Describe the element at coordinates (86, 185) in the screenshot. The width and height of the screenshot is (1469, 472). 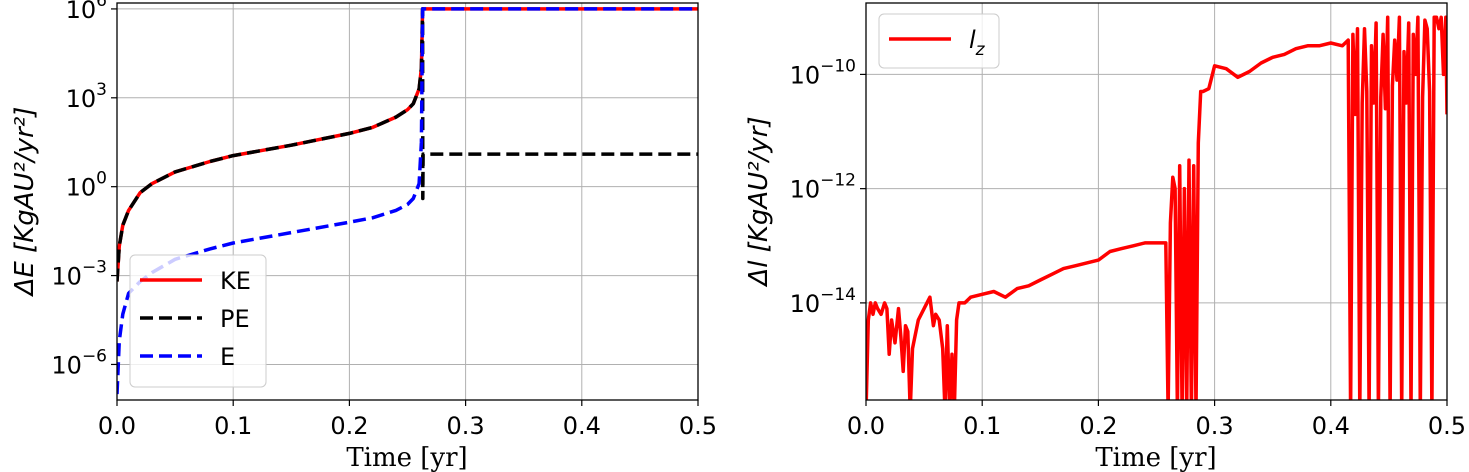
I see `y-tick-label: 10⁰` at that location.